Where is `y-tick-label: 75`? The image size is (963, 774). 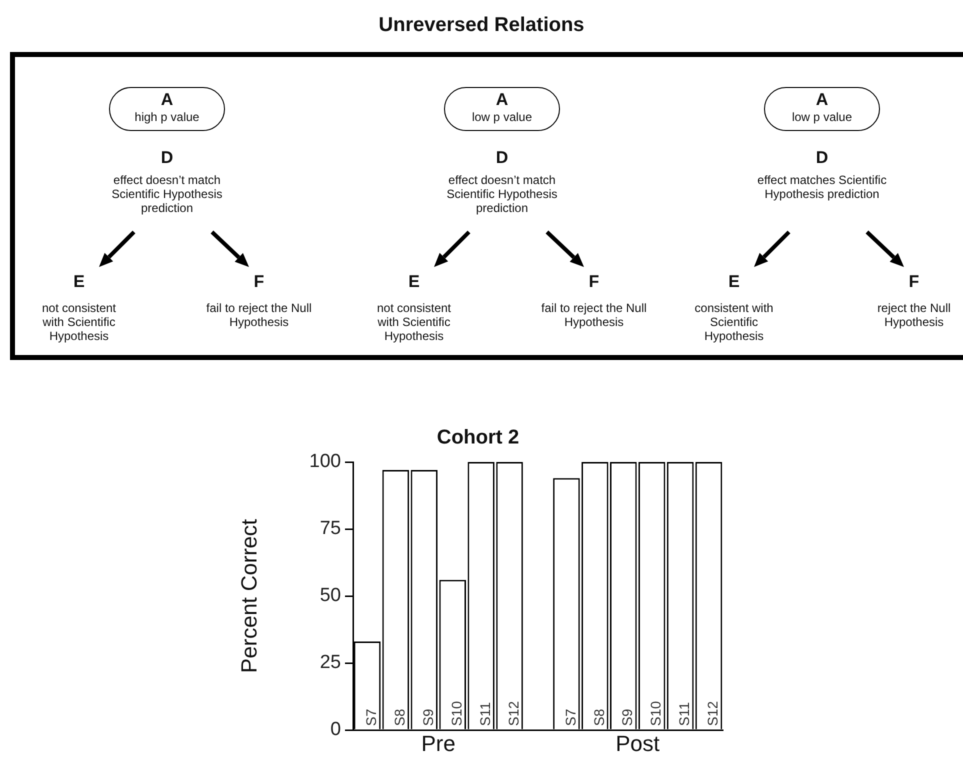 y-tick-label: 75 is located at coordinates (330, 529).